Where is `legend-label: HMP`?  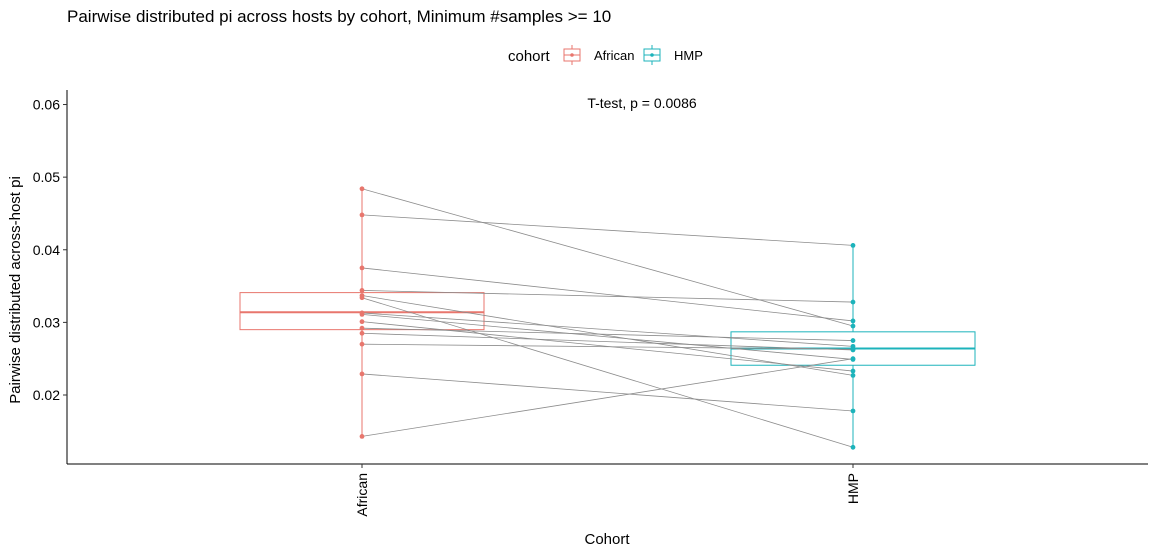 legend-label: HMP is located at coordinates (688, 55).